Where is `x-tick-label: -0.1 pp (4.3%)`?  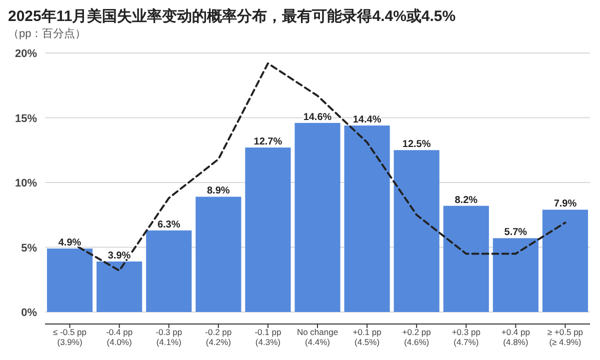
x-tick-label: -0.1 pp (4.3%) is located at coordinates (268, 337).